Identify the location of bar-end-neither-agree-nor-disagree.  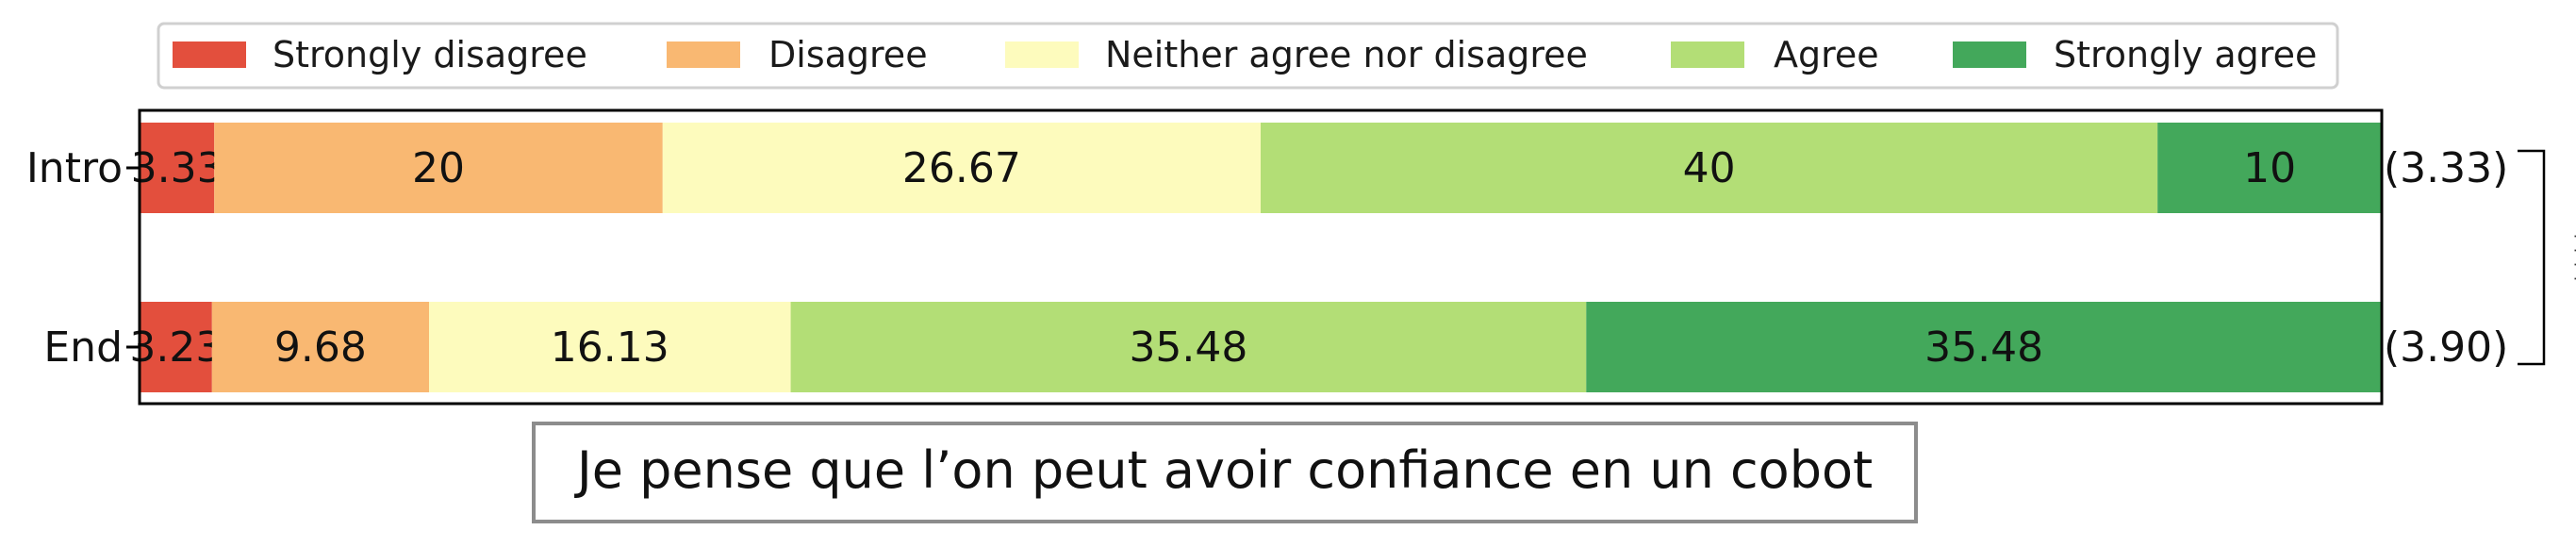
(609, 347).